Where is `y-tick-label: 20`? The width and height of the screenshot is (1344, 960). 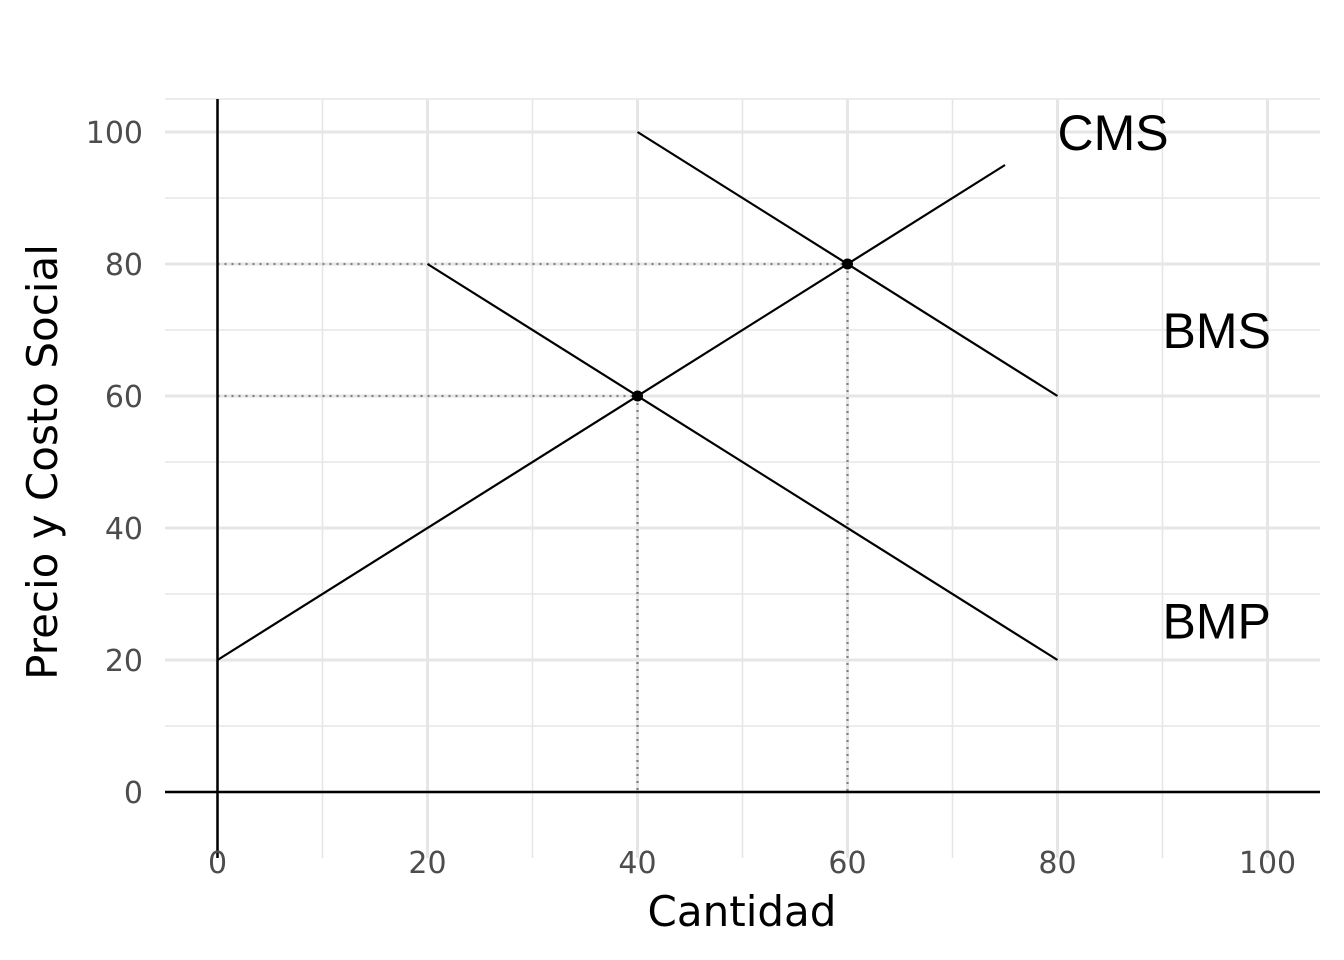
y-tick-label: 20 is located at coordinates (124, 661).